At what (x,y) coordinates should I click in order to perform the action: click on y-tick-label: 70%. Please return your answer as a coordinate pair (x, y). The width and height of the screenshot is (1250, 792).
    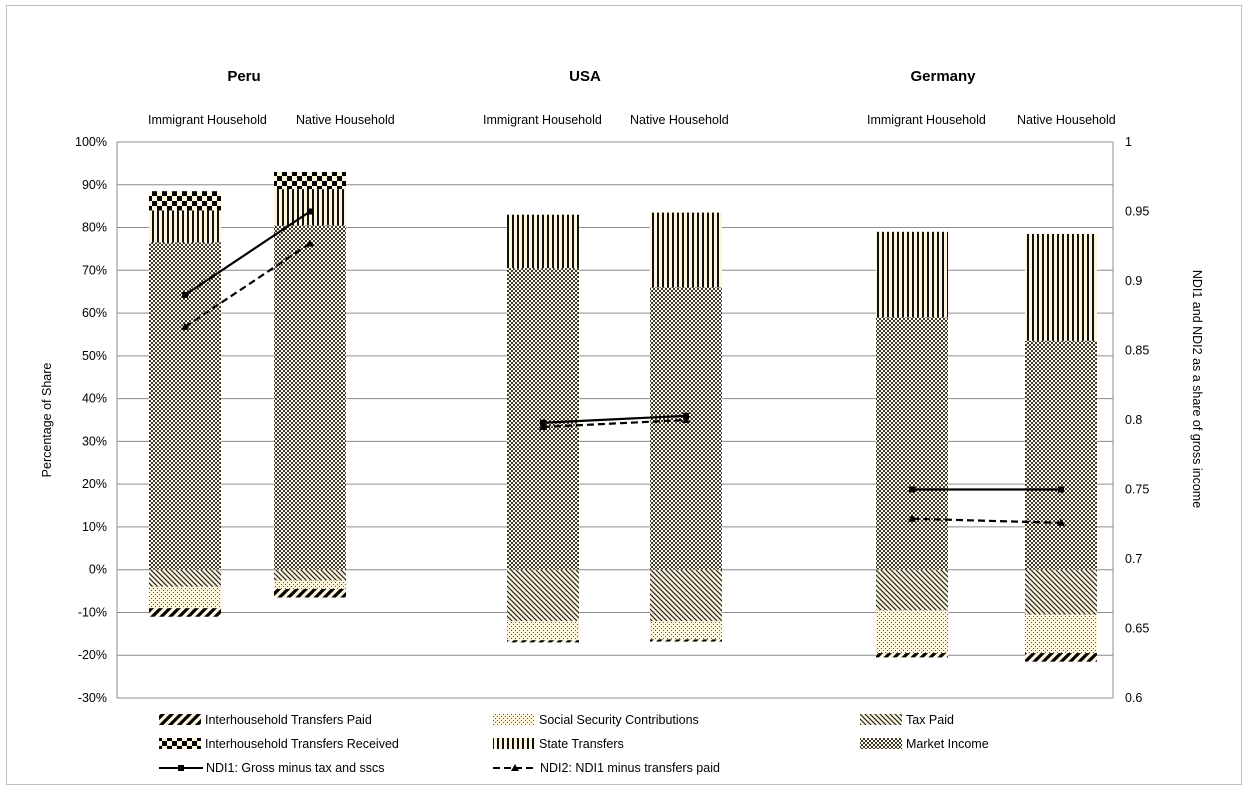
    Looking at the image, I should click on (94, 270).